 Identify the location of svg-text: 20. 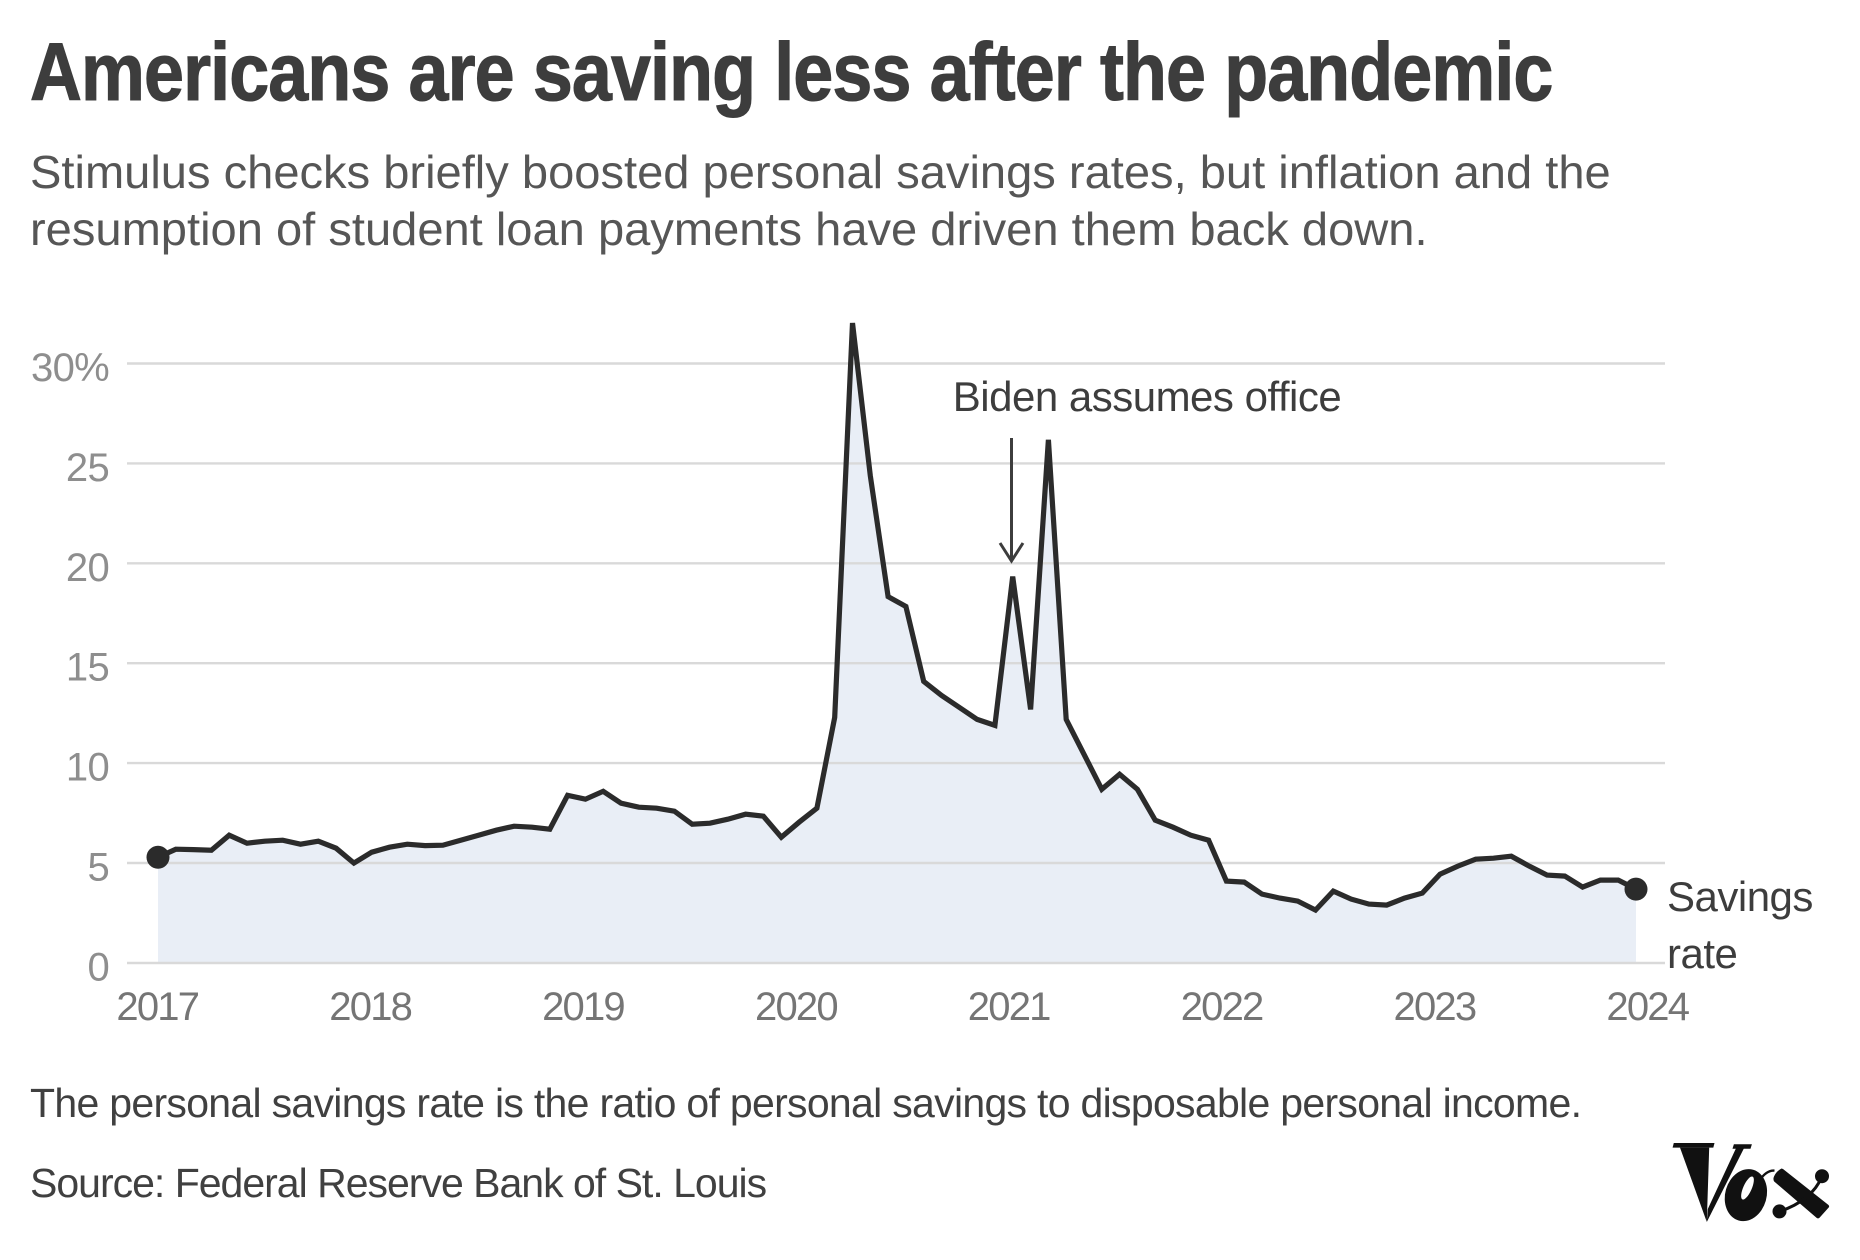
(87, 568).